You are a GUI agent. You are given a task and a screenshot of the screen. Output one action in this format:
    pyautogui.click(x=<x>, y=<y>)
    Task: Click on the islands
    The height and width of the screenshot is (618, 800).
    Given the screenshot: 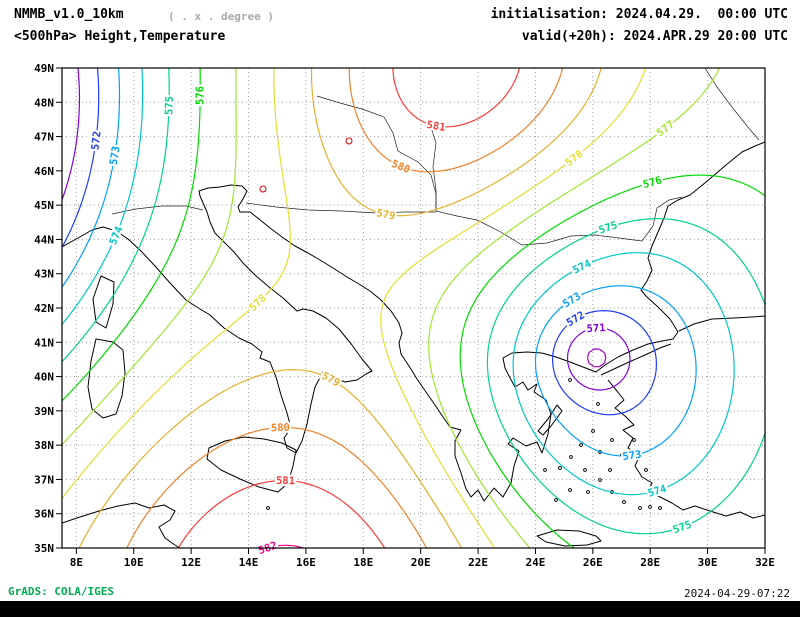 What is the action you would take?
    pyautogui.click(x=464, y=444)
    